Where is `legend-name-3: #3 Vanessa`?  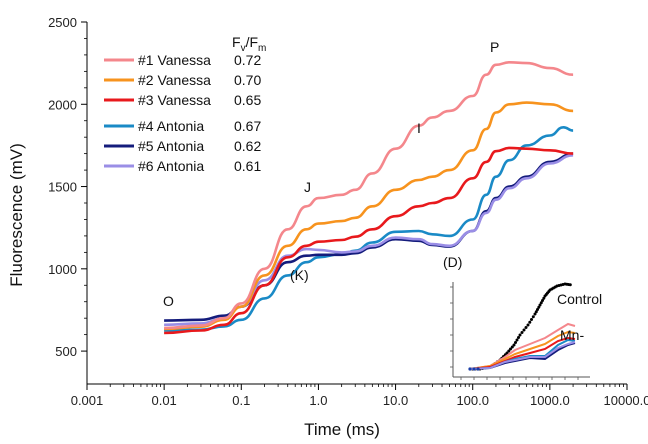
legend-name-3: #3 Vanessa is located at coordinates (174, 100).